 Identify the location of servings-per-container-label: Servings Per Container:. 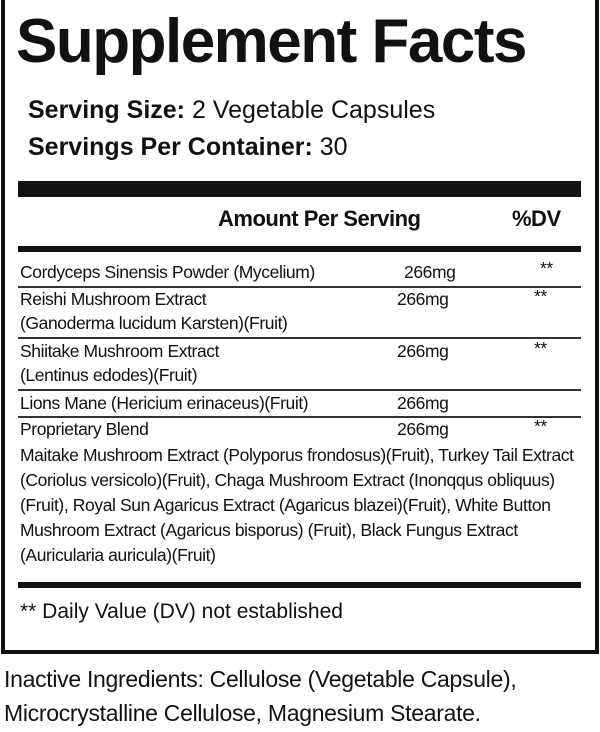
(170, 147).